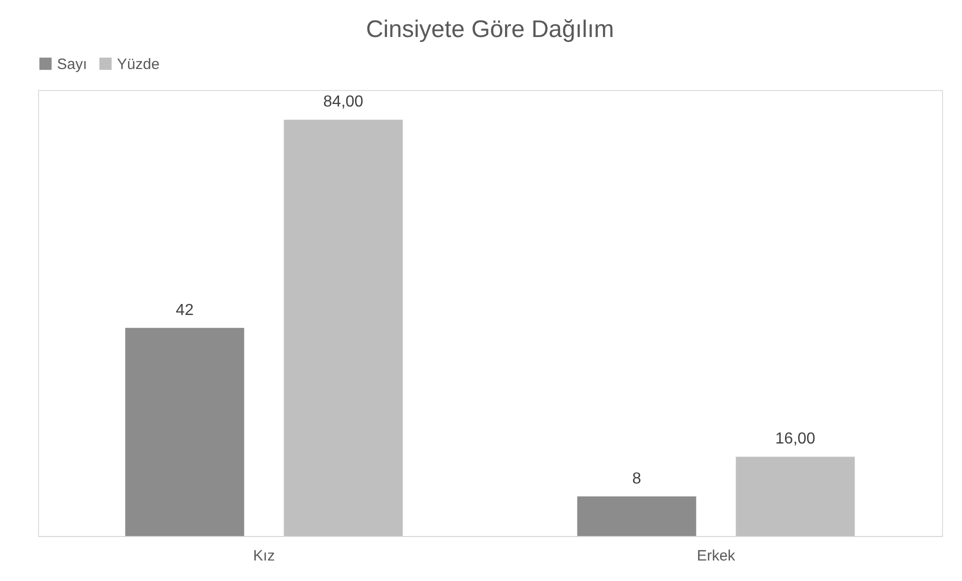  Describe the element at coordinates (716, 556) in the screenshot. I see `x-tick-label: Erkek` at that location.